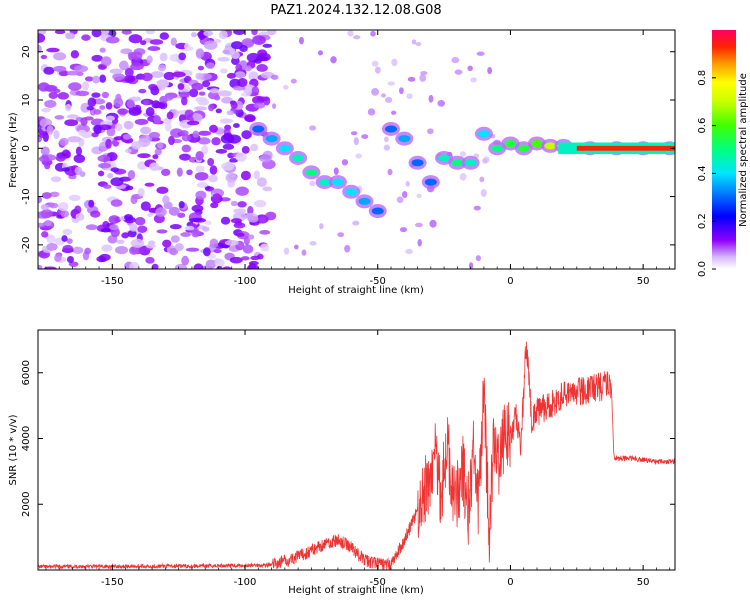 The height and width of the screenshot is (600, 750). What do you see at coordinates (510, 281) in the screenshot?
I see `x-tick-label: 0` at bounding box center [510, 281].